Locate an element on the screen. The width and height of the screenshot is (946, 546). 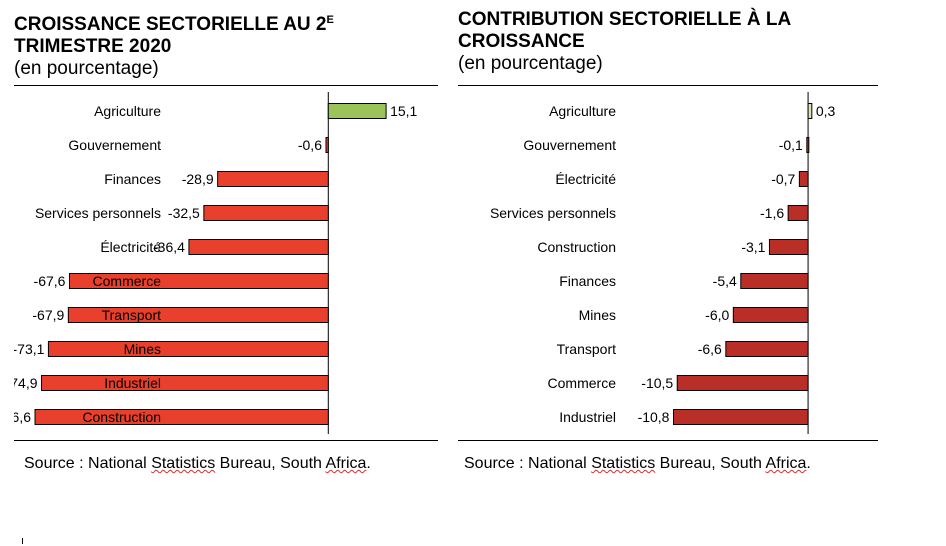
contribution-bottom-rule is located at coordinates (668, 440).